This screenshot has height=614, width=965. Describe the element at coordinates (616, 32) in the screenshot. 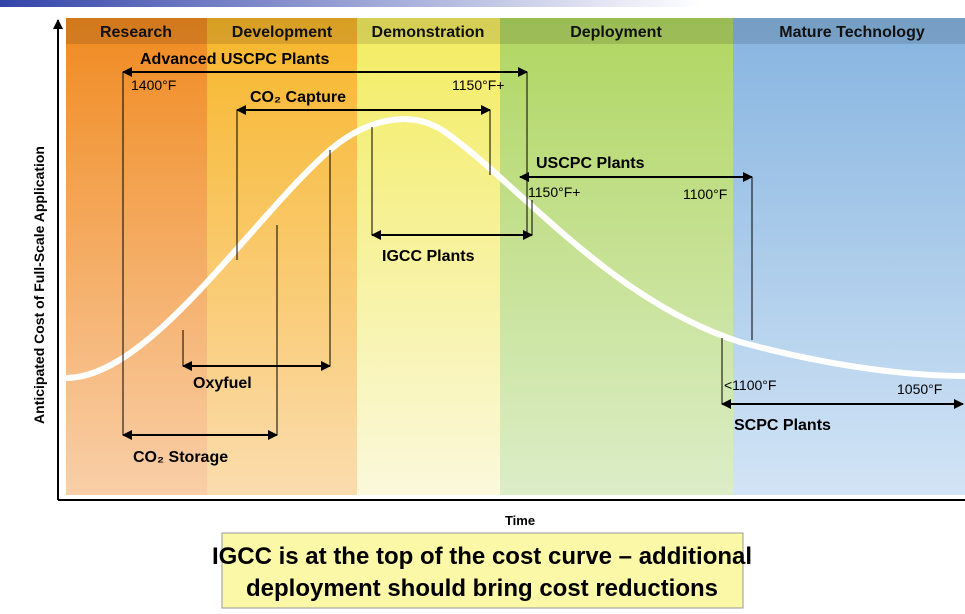

I see `phase-label: Deployment` at that location.